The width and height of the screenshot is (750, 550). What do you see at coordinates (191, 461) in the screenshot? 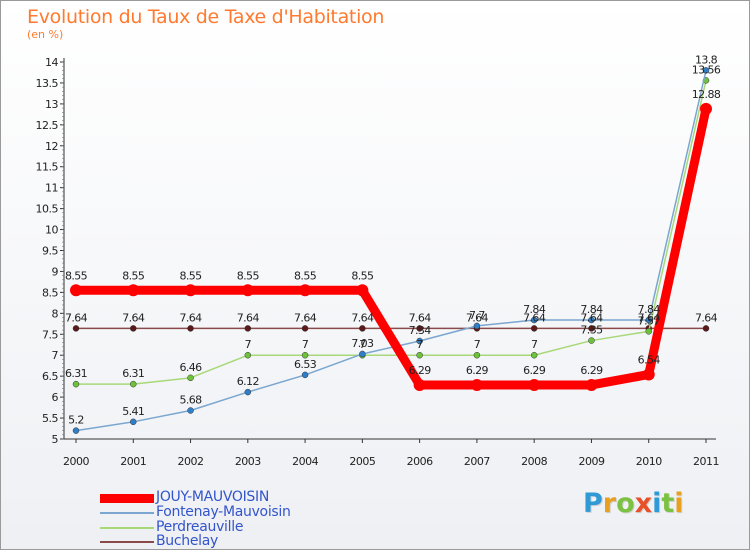
I see `x-tick-label: 2002` at bounding box center [191, 461].